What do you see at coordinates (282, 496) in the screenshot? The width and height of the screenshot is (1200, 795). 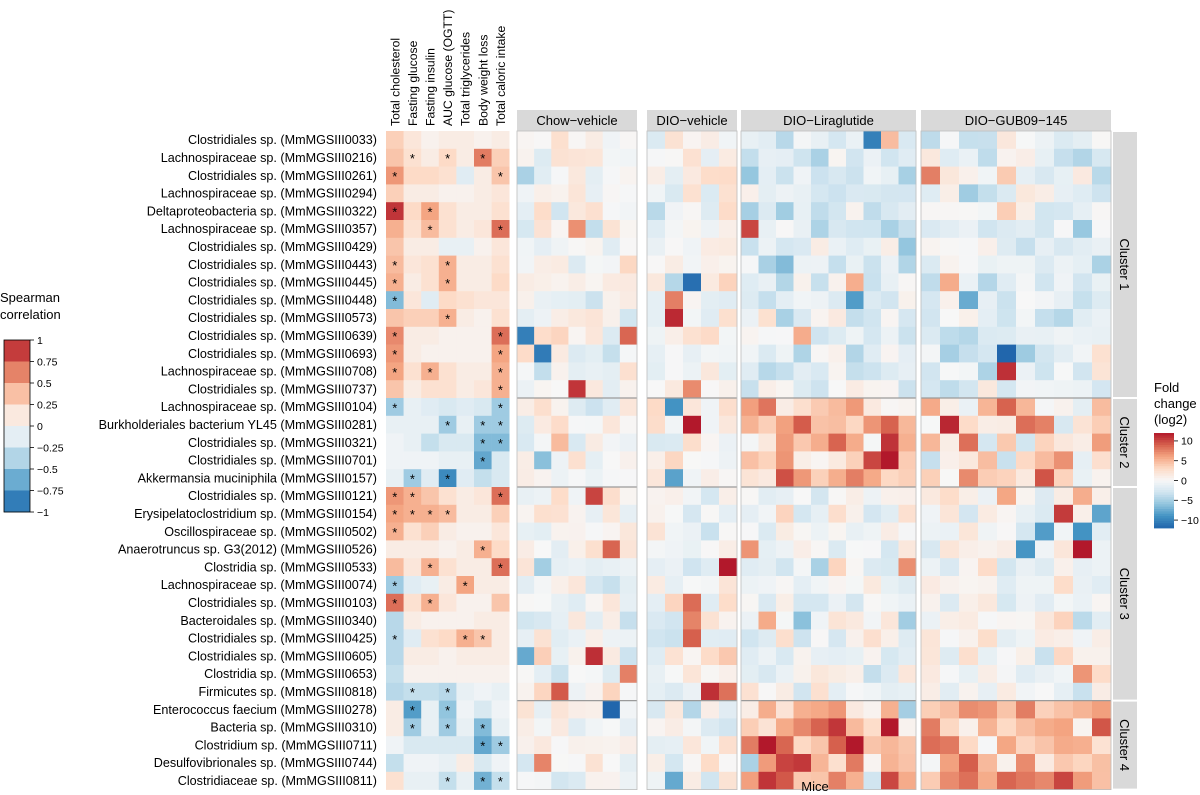 I see `row-label: Clostridiales sp. (MmMGSIII0121)` at bounding box center [282, 496].